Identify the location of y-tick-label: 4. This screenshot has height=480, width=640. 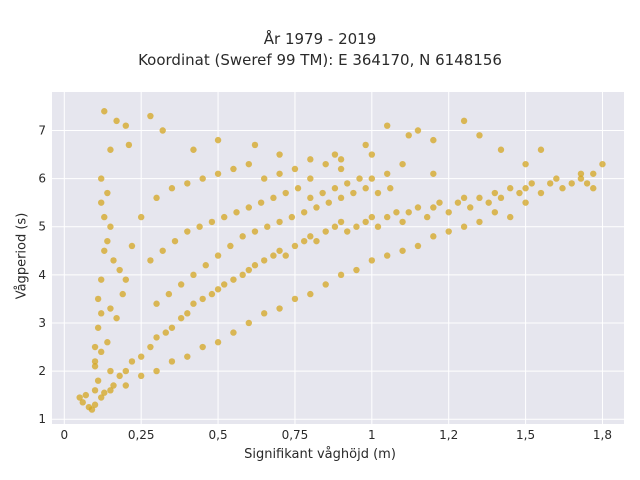
(42, 275).